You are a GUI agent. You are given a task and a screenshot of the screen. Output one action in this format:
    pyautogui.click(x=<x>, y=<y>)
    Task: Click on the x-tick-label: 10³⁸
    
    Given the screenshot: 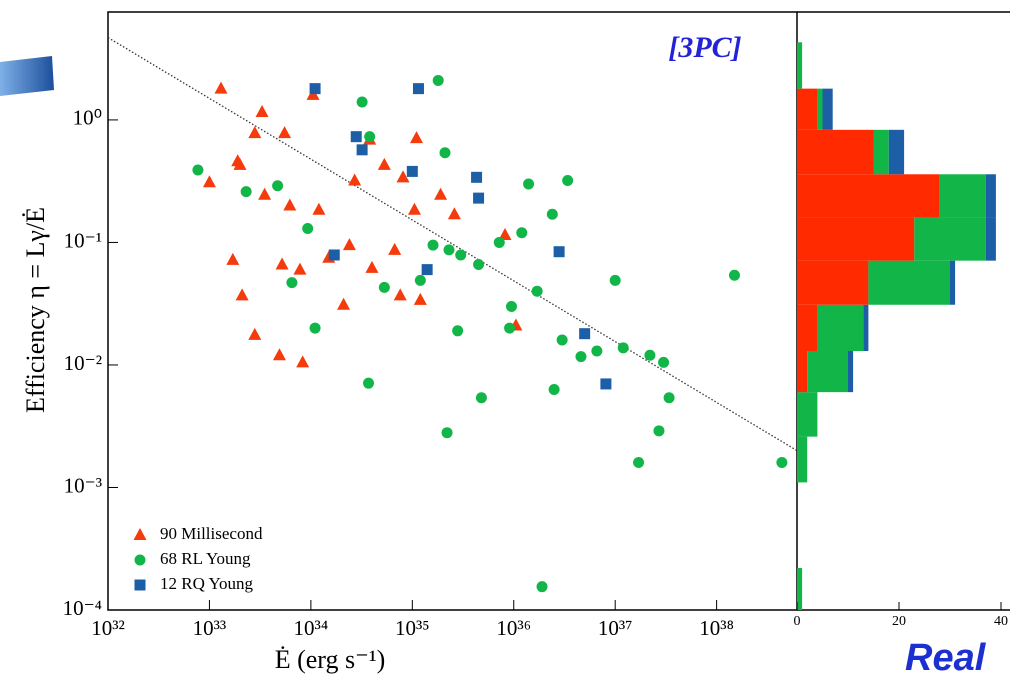 What is the action you would take?
    pyautogui.click(x=716, y=628)
    